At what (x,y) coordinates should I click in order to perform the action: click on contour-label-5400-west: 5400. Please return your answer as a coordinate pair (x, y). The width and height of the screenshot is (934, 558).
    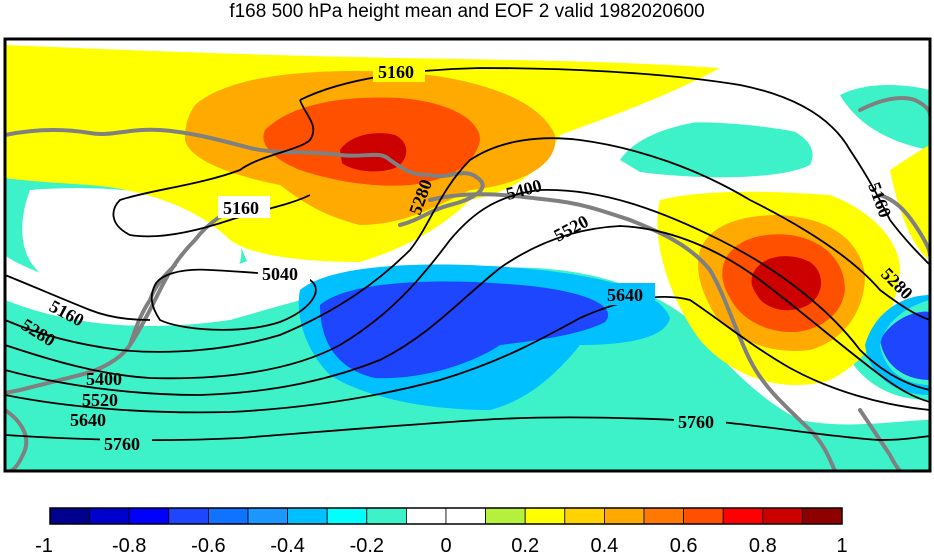
    Looking at the image, I should click on (104, 379).